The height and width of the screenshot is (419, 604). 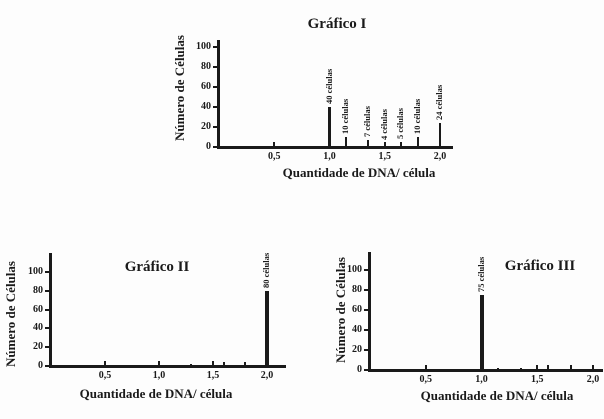 I want to click on chart-title: Gráfico I, so click(x=337, y=24).